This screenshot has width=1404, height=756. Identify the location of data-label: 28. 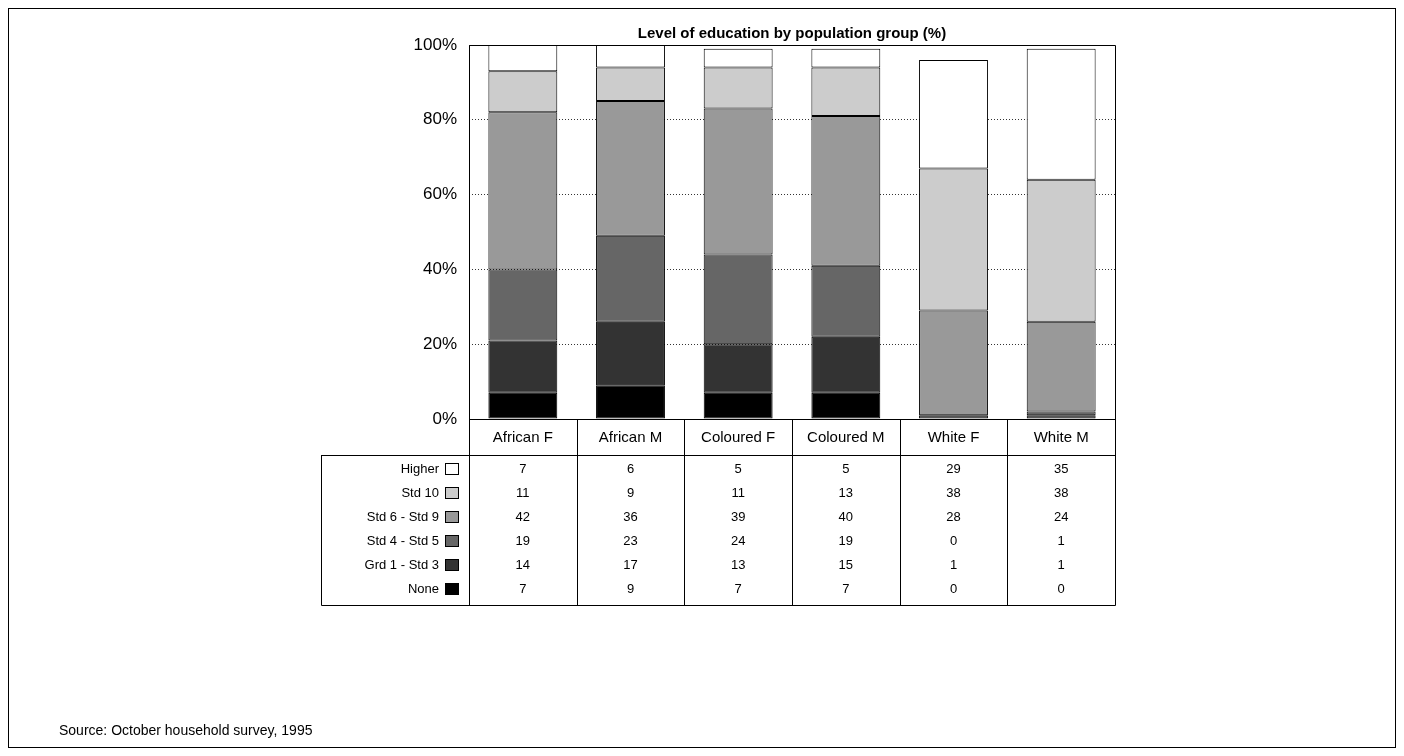
(953, 516).